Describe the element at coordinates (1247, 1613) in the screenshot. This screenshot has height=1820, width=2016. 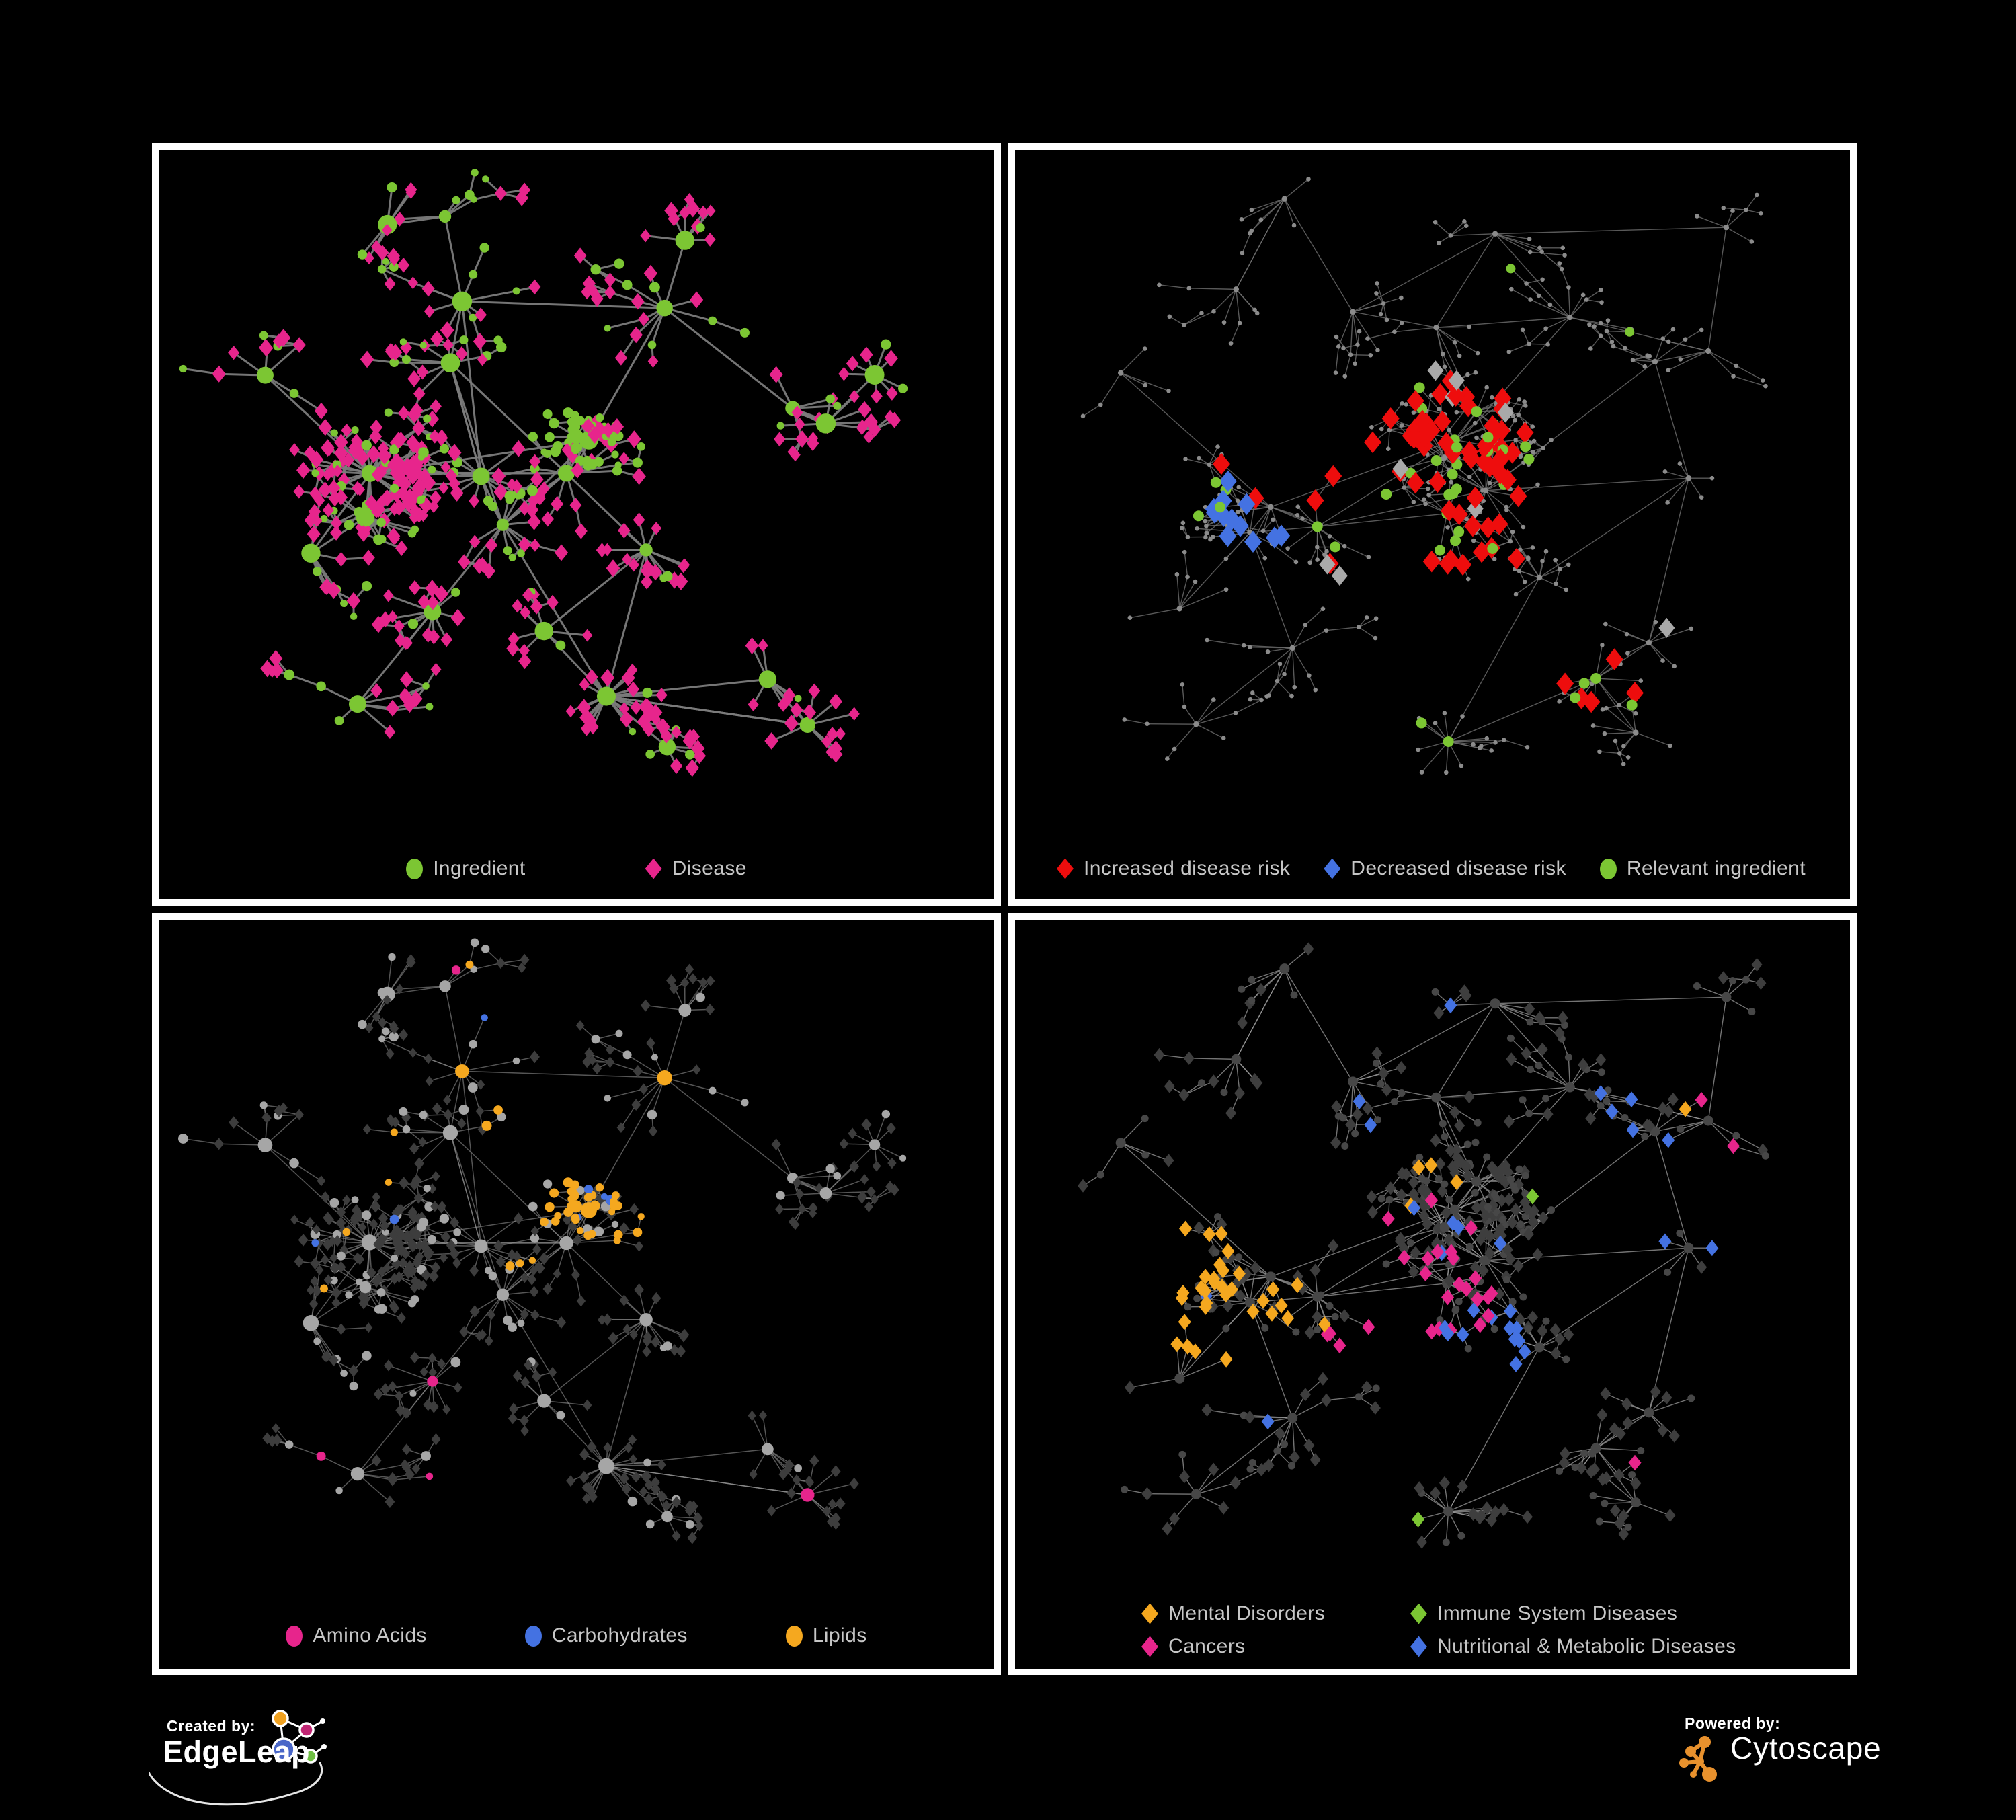
I see `legend-label: Mental Disorders` at that location.